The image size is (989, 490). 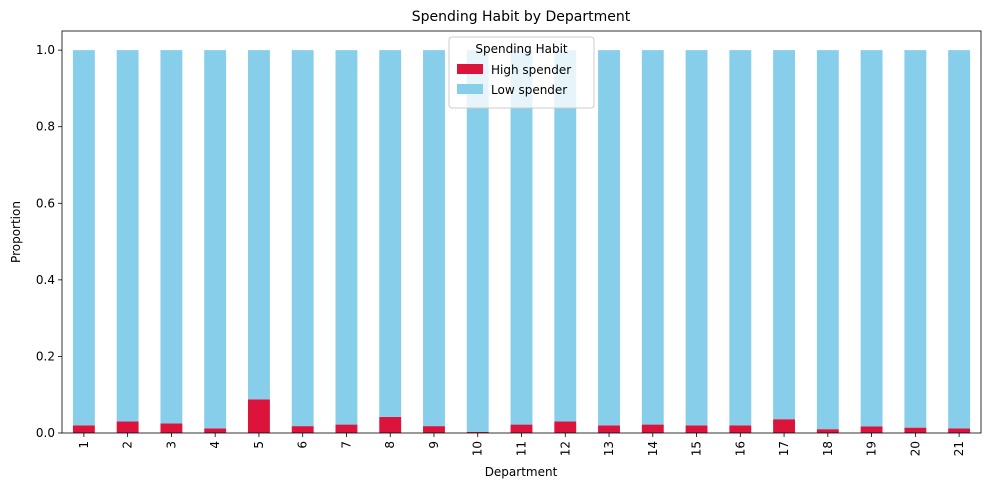 What do you see at coordinates (529, 90) in the screenshot?
I see `legend-label-low-spender: Low spender` at bounding box center [529, 90].